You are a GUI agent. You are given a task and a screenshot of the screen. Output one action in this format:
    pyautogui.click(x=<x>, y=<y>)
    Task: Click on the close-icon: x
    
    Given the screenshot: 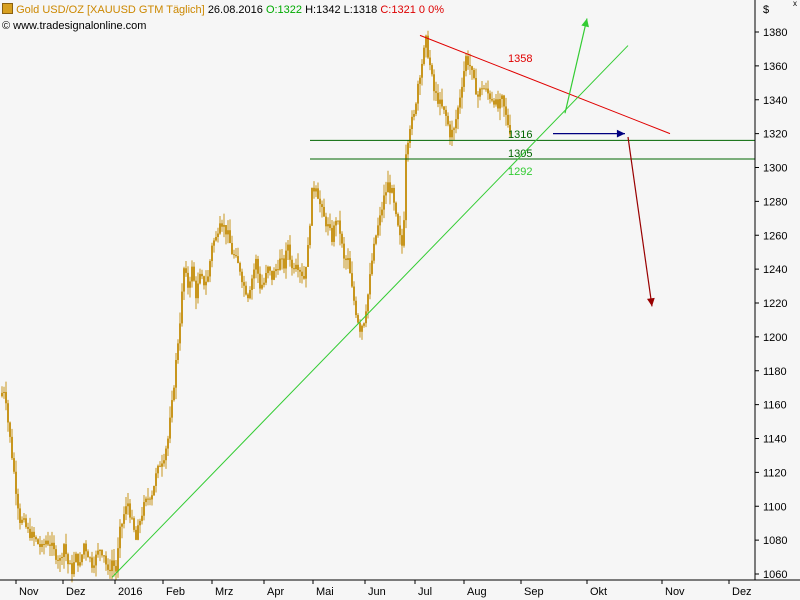 What is the action you would take?
    pyautogui.click(x=795, y=4)
    